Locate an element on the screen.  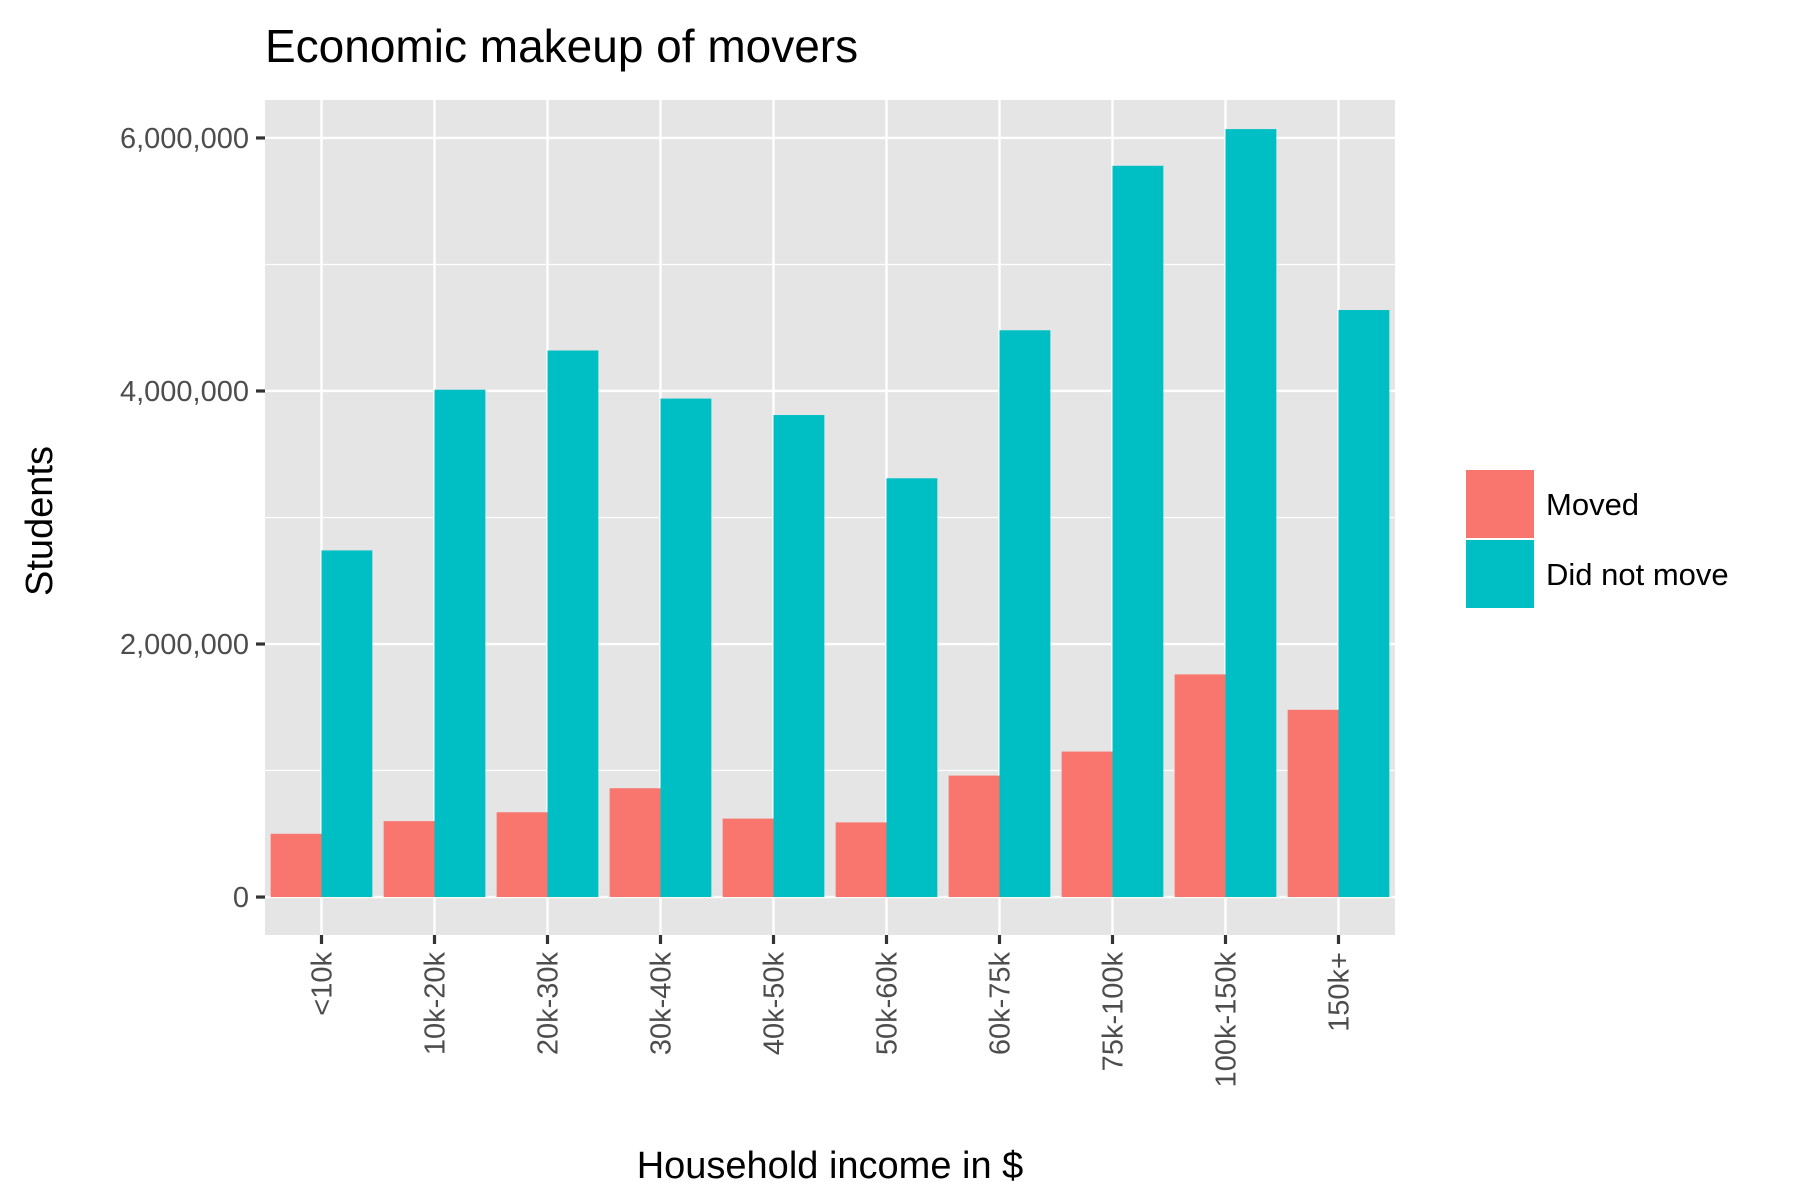
x-tick-label: 40k-50k is located at coordinates (775, 1004).